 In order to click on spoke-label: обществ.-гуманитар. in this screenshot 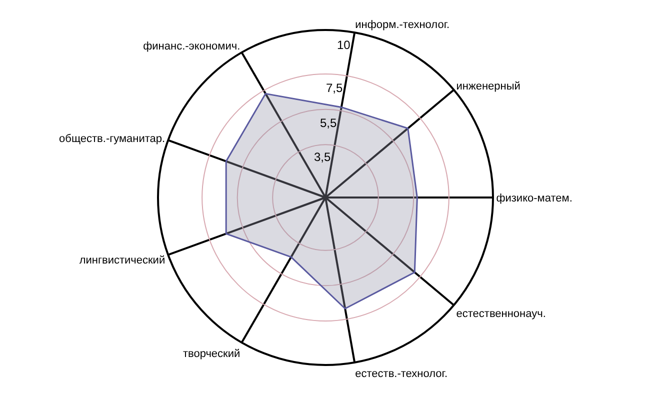, I will do `click(112, 138)`.